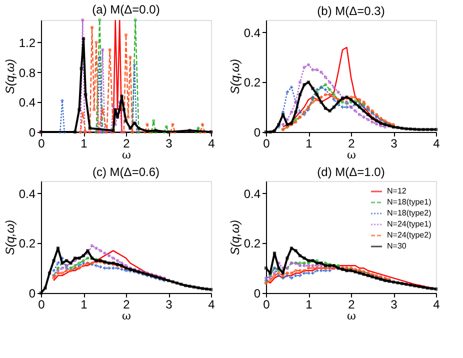 The width and height of the screenshot is (463, 358). Describe the element at coordinates (27, 73) in the screenshot. I see `y-tick-label: 0.8` at that location.